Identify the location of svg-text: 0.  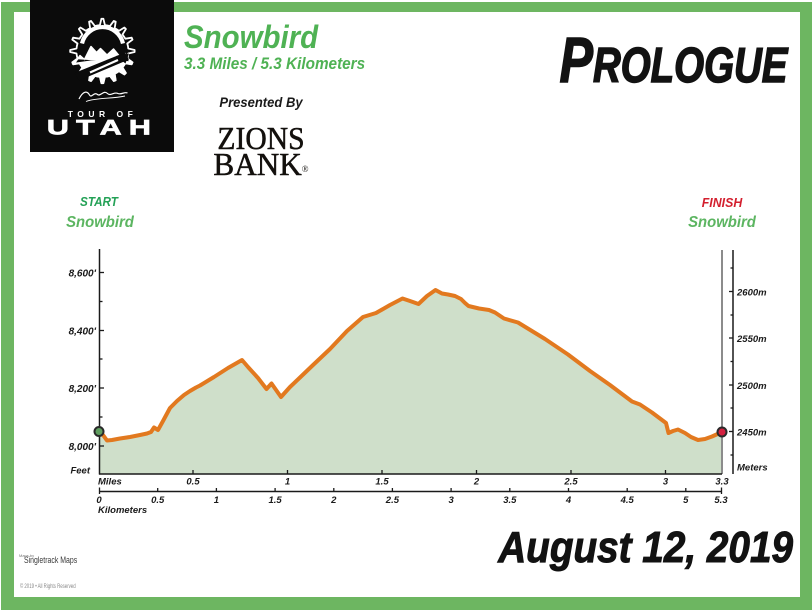
(99, 500).